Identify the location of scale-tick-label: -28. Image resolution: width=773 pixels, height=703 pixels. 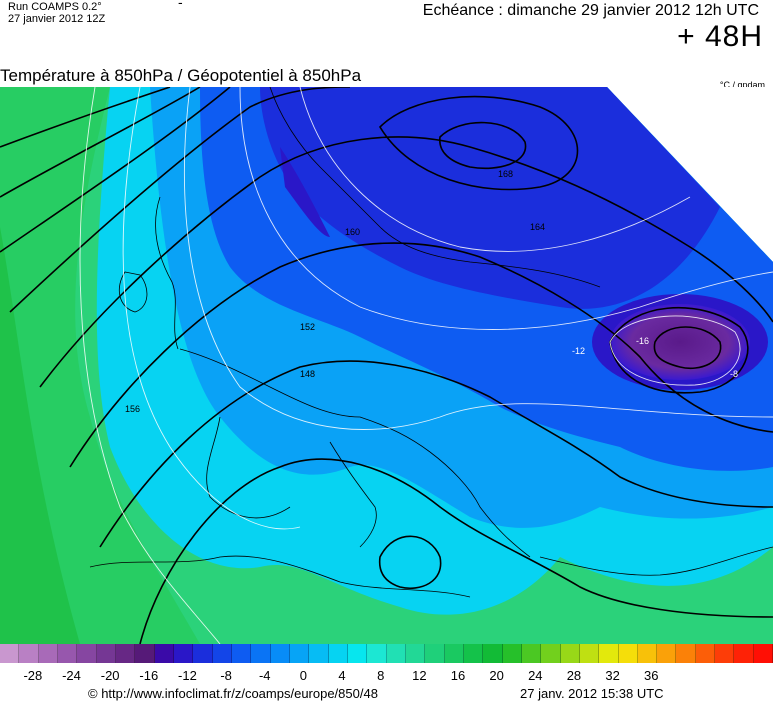
(33, 675).